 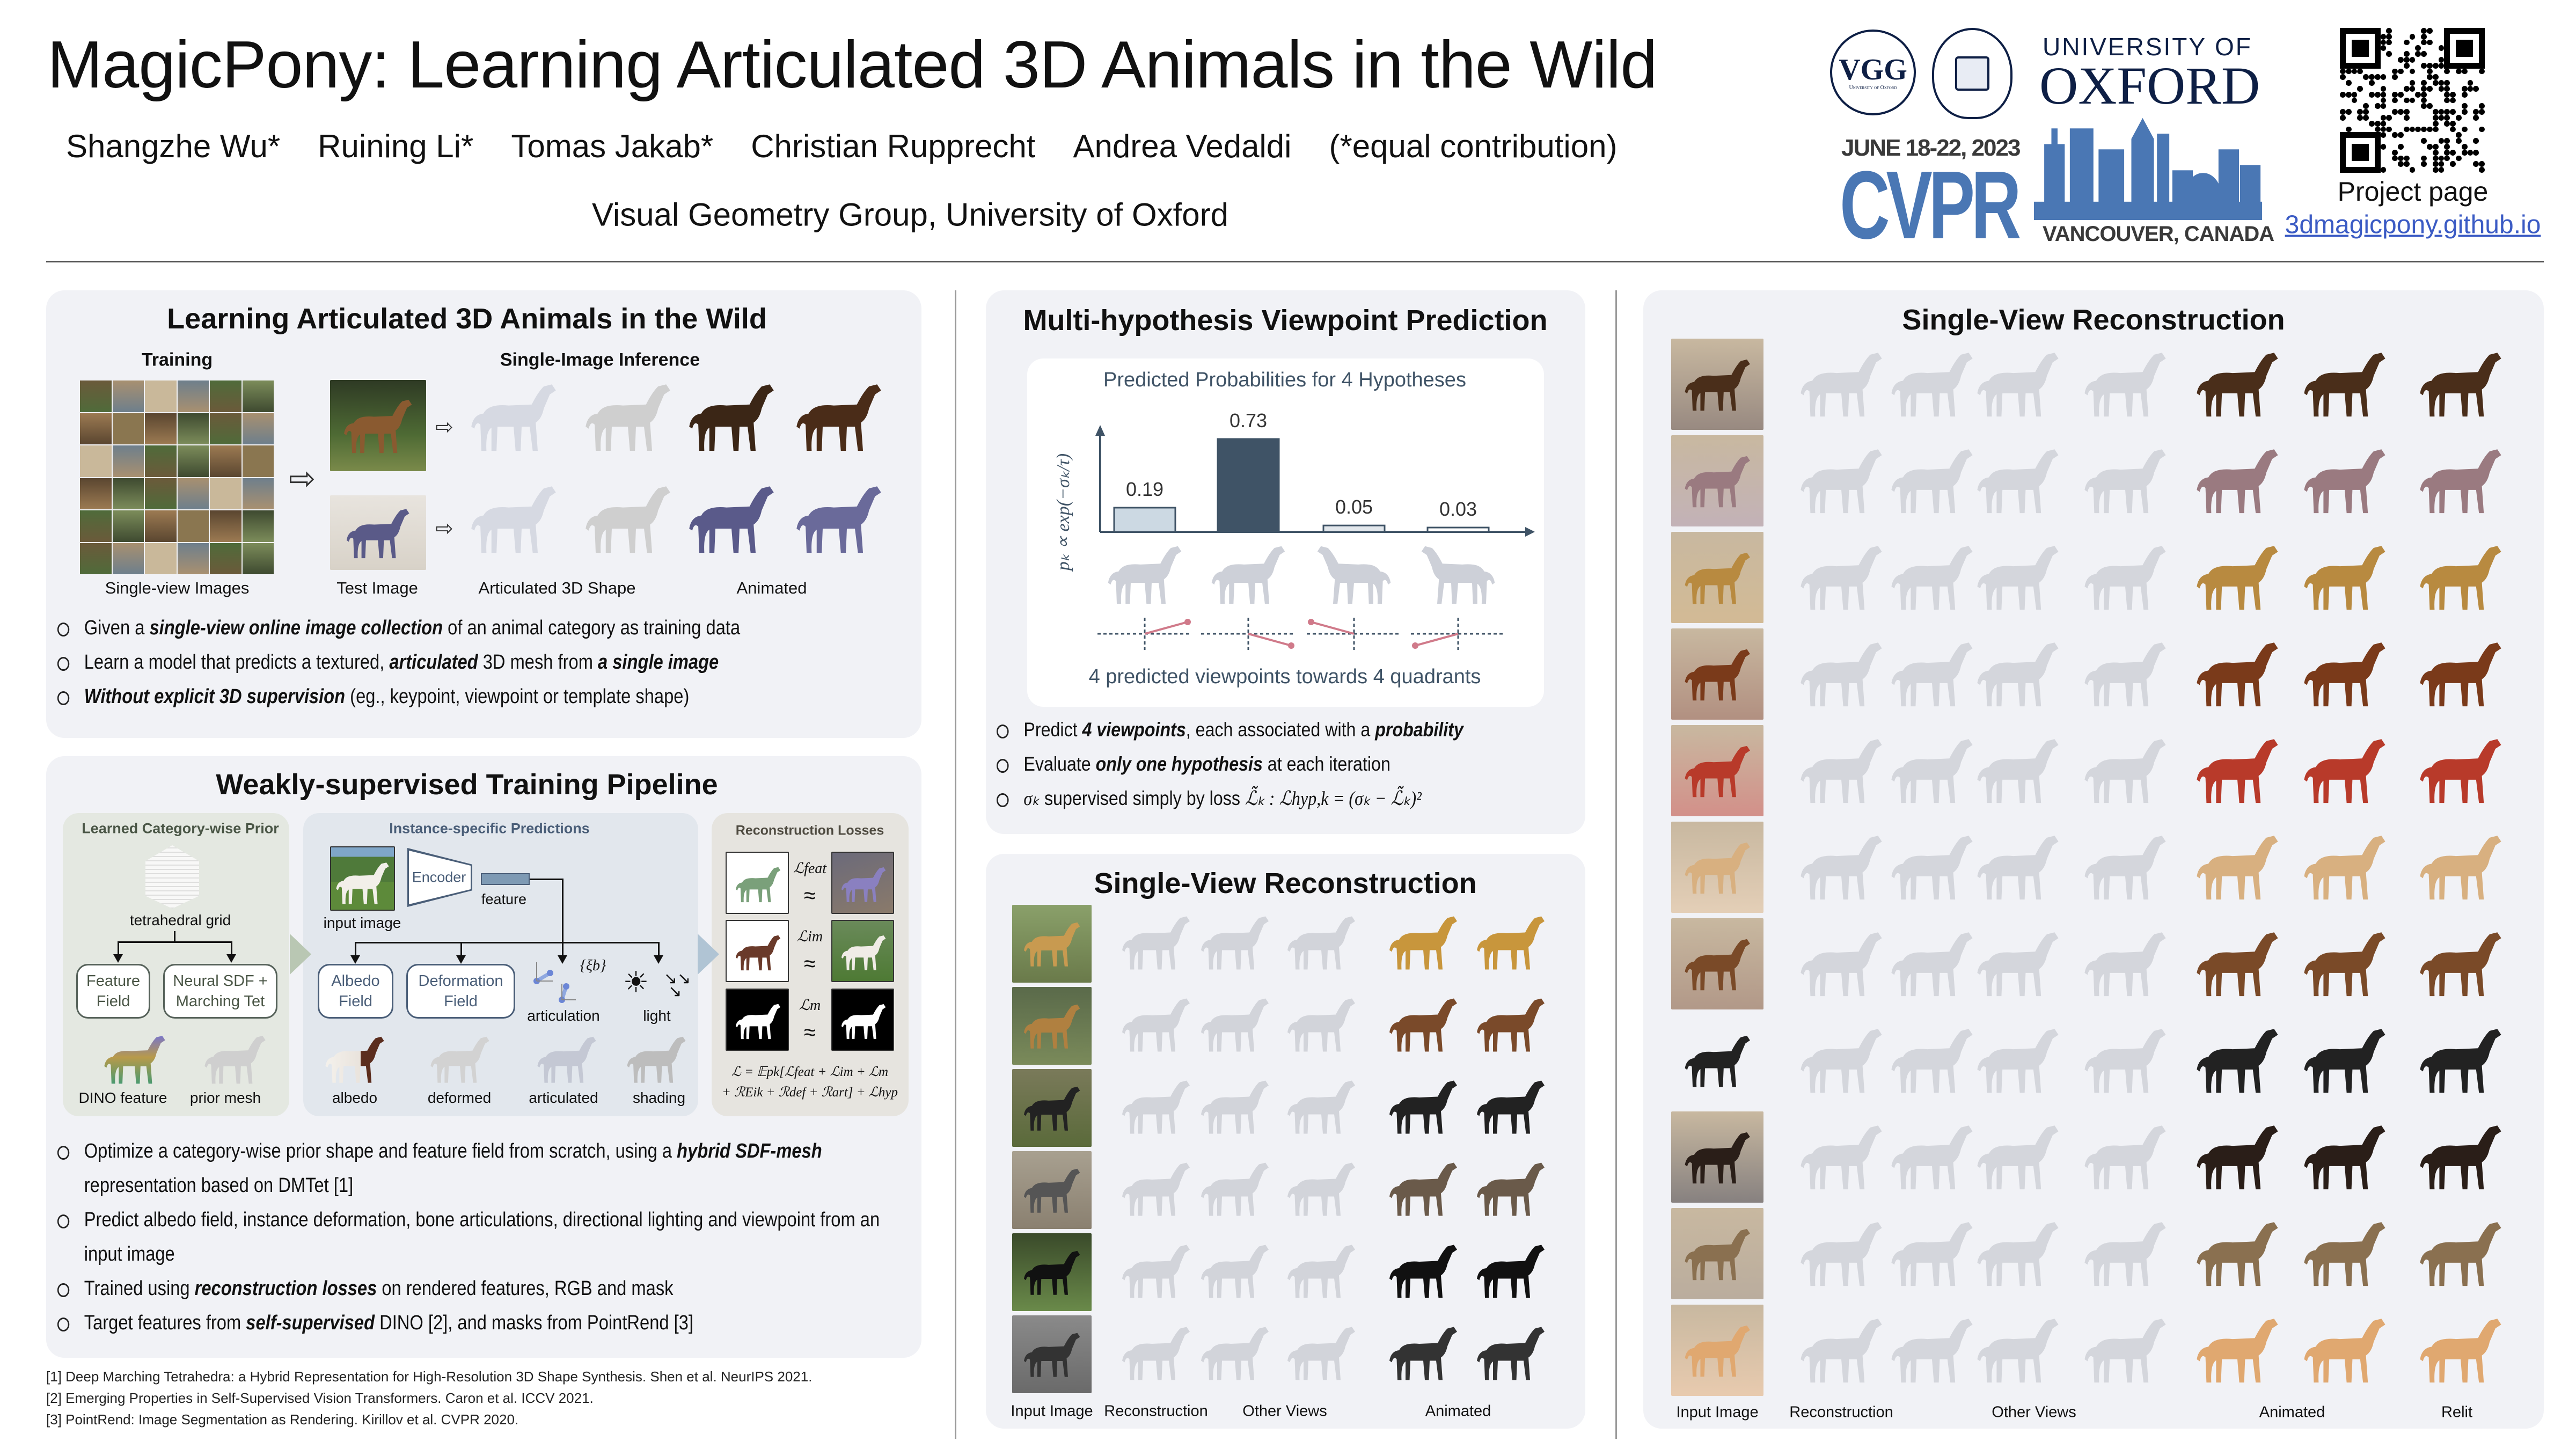 I want to click on text-segment: 3D mesh from, so click(x=538, y=662).